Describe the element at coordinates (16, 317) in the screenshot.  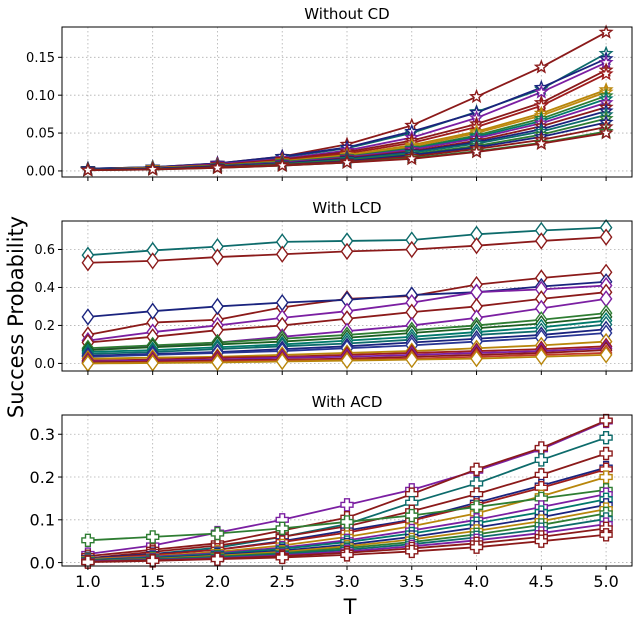
I see `figure-y-axis-label: Success Probability` at that location.